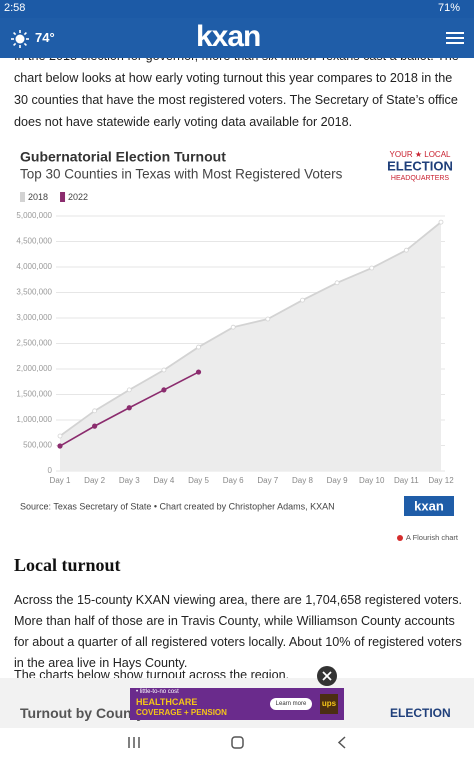 The width and height of the screenshot is (474, 758). What do you see at coordinates (441, 480) in the screenshot?
I see `x-tick-label: Day 12` at bounding box center [441, 480].